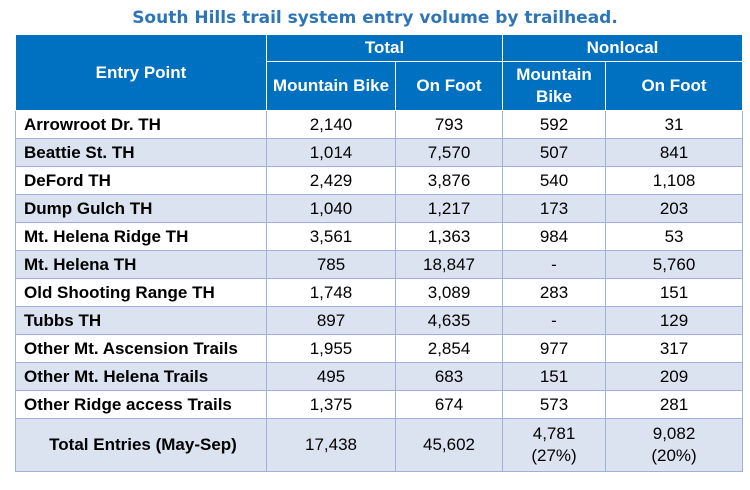 This screenshot has height=490, width=750. What do you see at coordinates (554, 180) in the screenshot?
I see `nonlocal-bike-cell: 540` at bounding box center [554, 180].